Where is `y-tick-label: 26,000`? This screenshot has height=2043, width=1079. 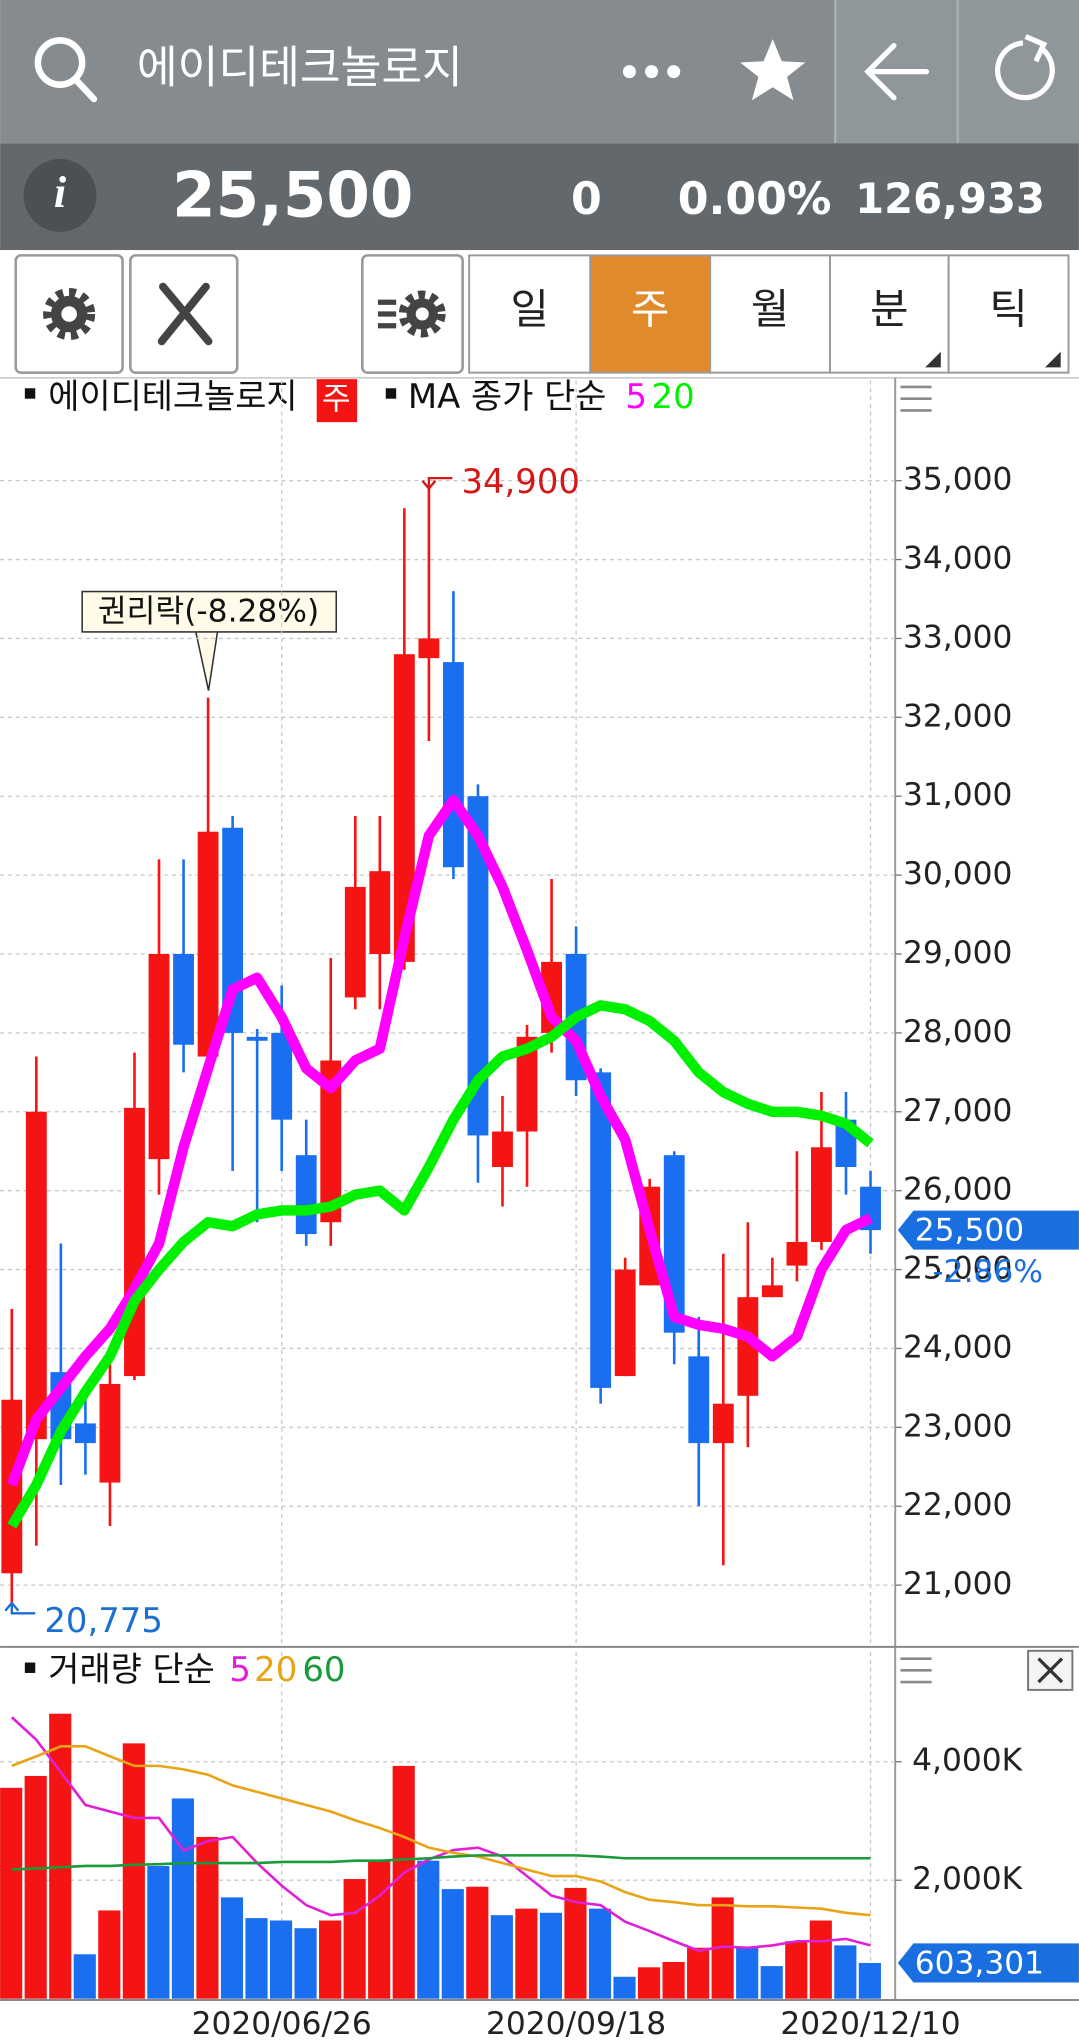 y-tick-label: 26,000 is located at coordinates (957, 1190).